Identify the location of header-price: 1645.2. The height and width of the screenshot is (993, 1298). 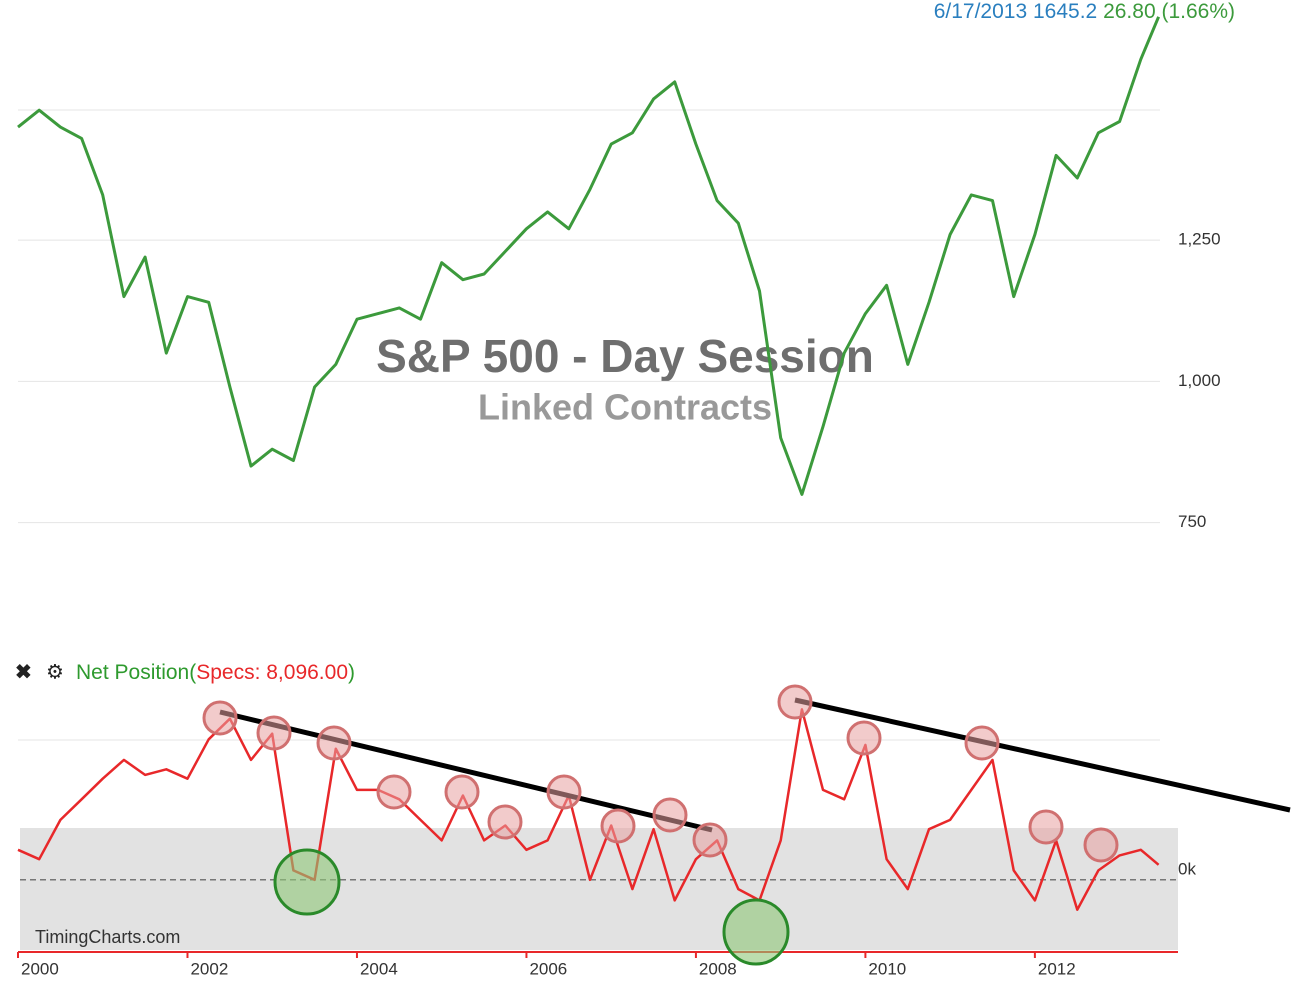
(1065, 11).